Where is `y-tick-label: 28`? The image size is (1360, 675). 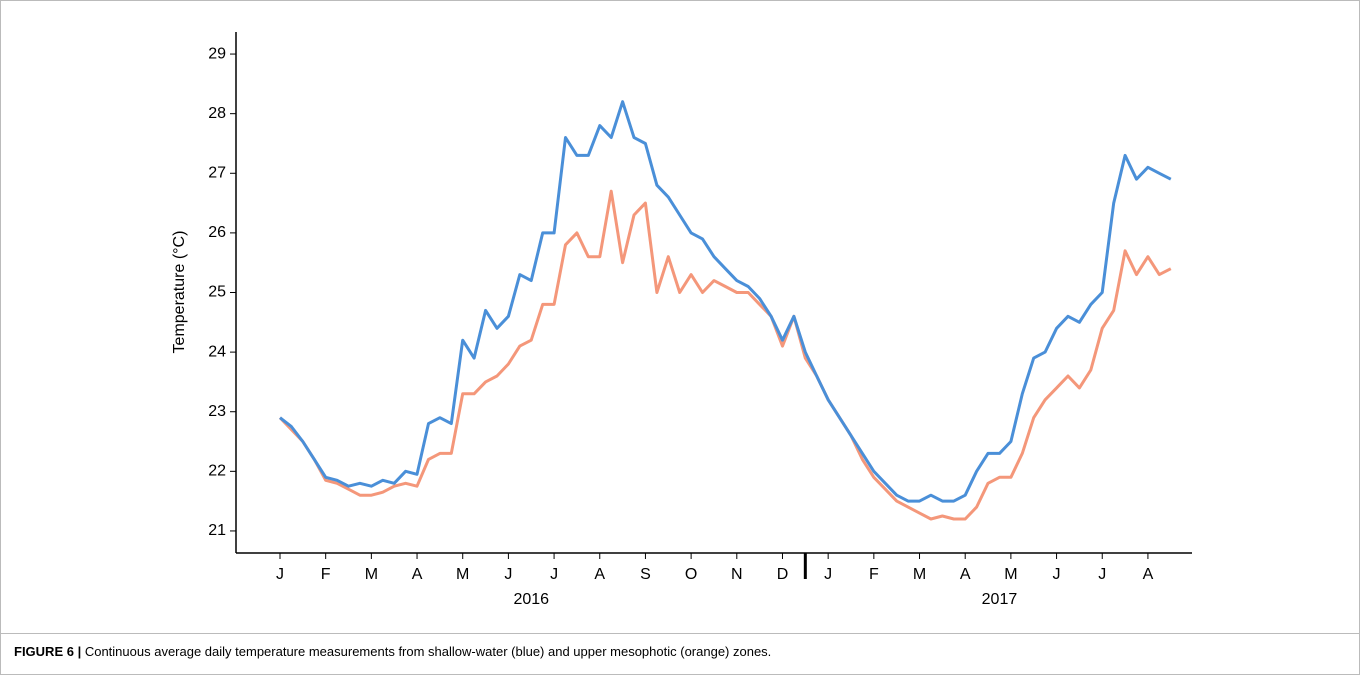 y-tick-label: 28 is located at coordinates (217, 113).